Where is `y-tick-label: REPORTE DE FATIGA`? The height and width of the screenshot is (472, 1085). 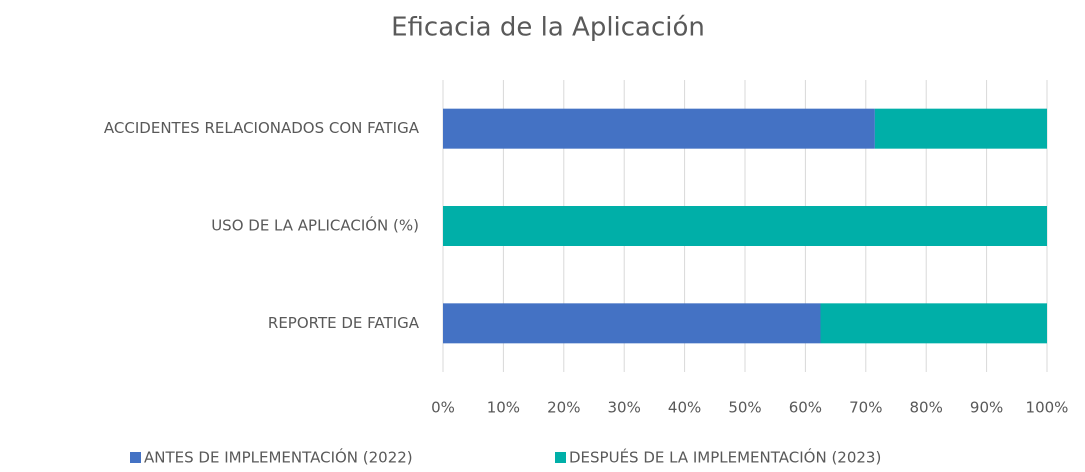 y-tick-label: REPORTE DE FATIGA is located at coordinates (344, 323).